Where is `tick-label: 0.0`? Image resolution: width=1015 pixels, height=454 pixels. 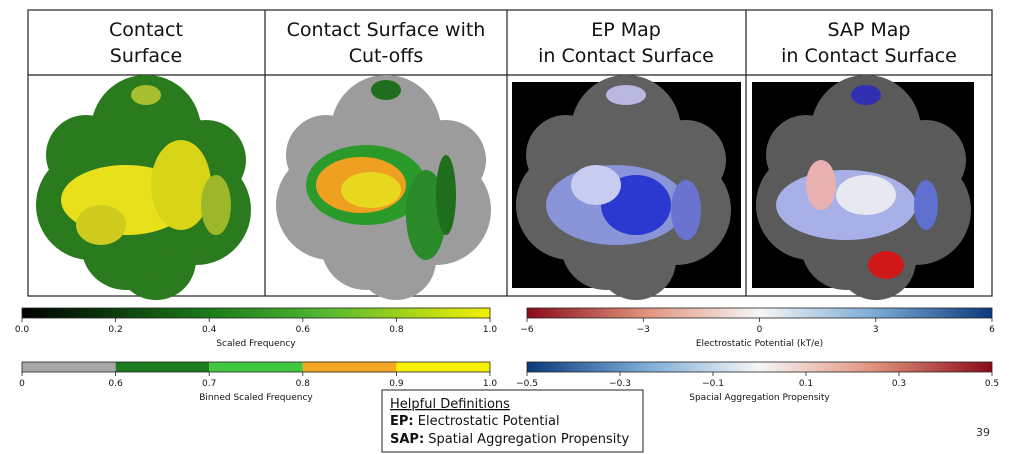
tick-label: 0.0 is located at coordinates (22, 330).